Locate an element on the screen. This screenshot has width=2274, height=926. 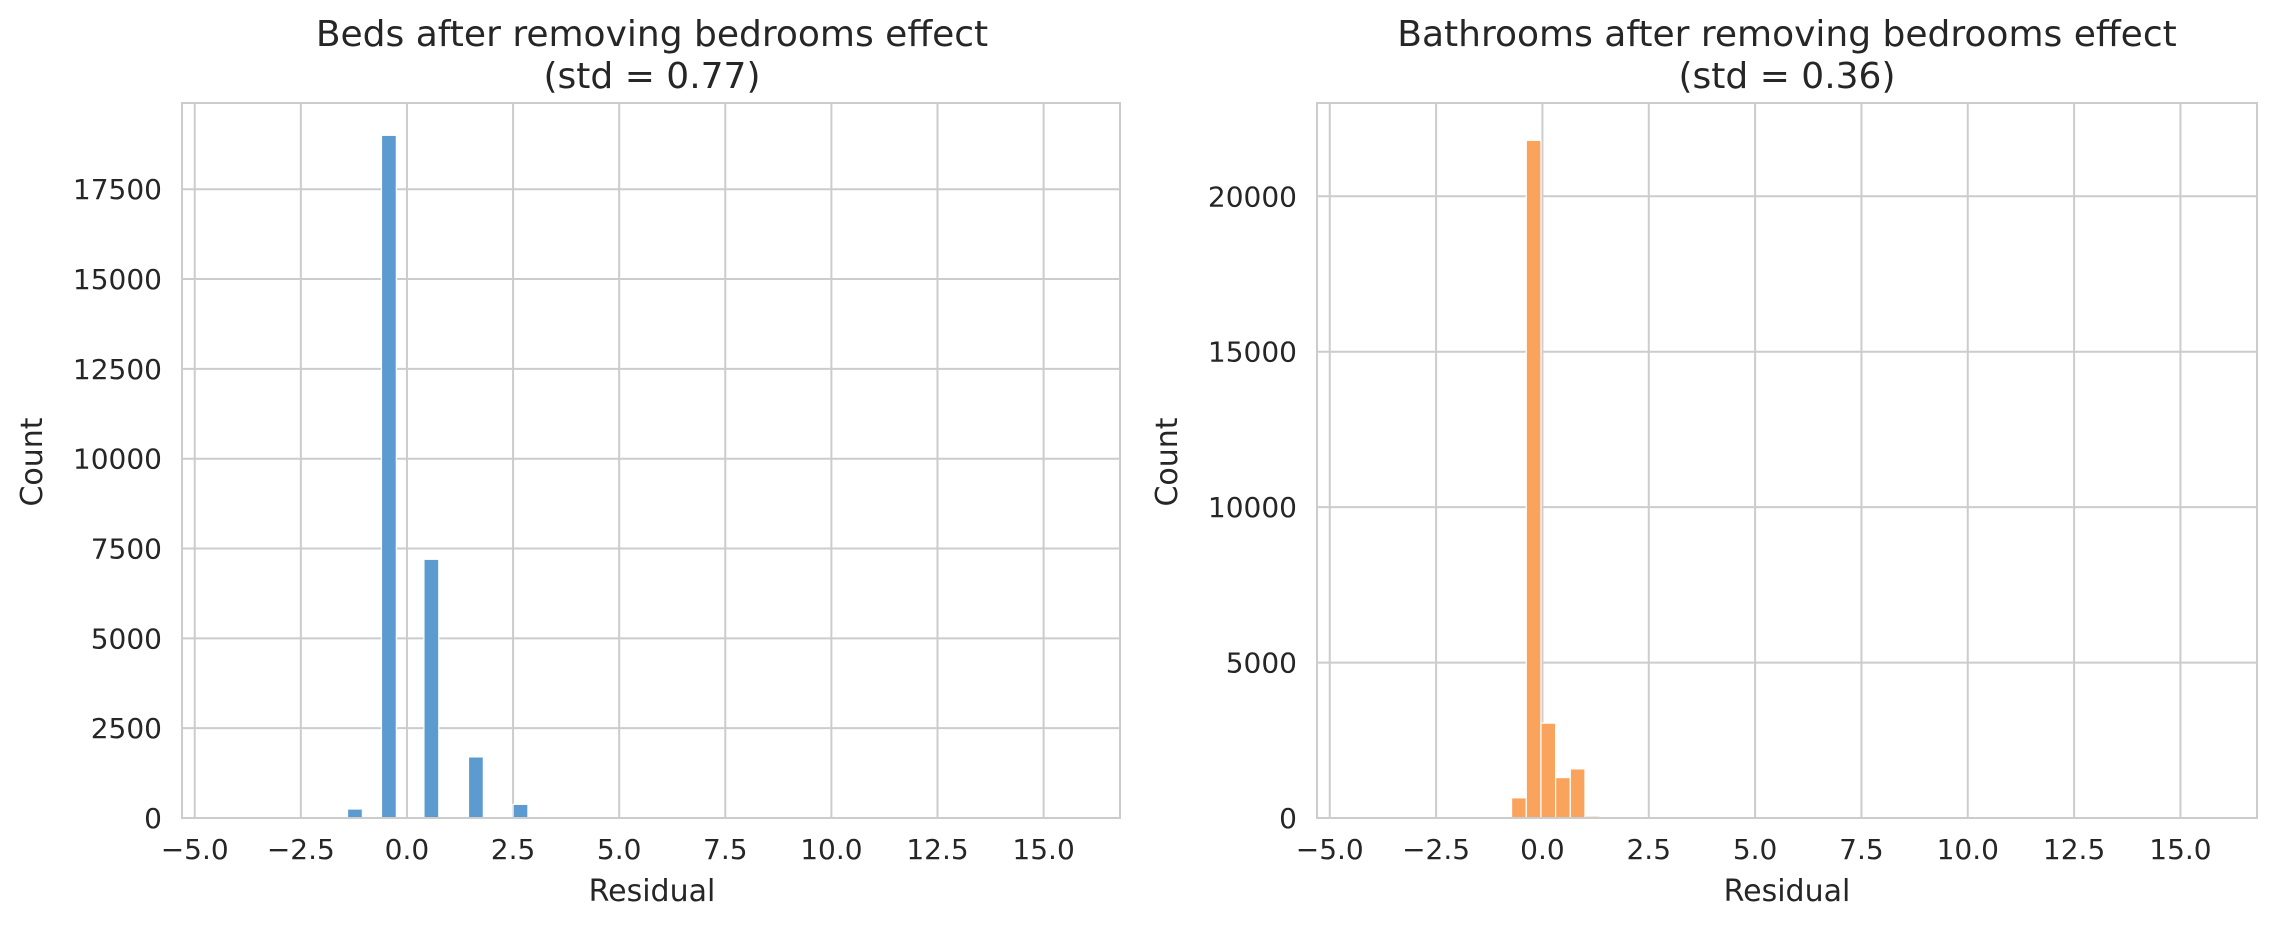
y-tick-label: 17500 is located at coordinates (117, 189).